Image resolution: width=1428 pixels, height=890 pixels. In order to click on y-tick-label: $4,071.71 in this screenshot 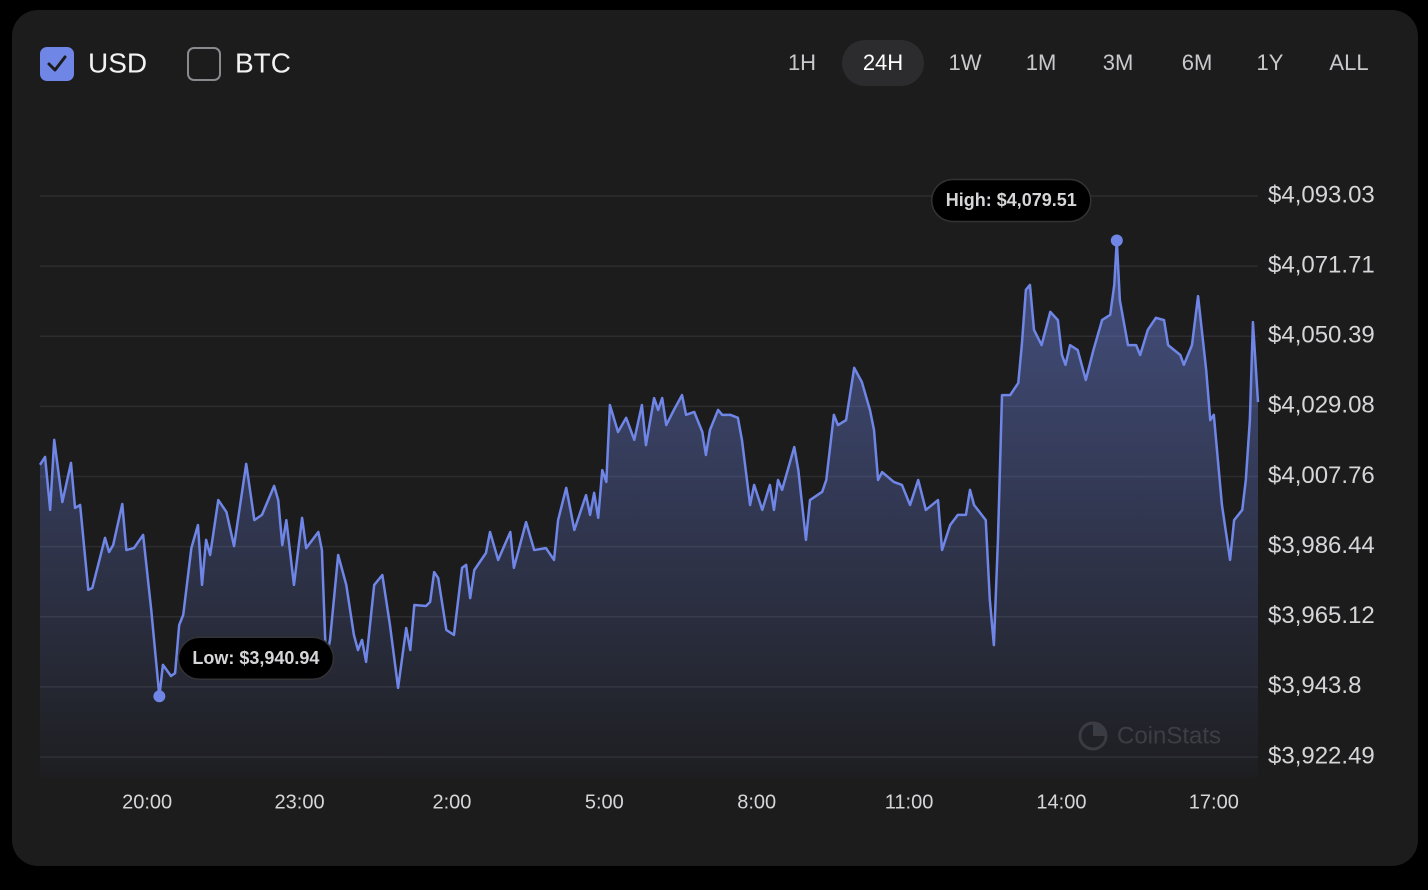, I will do `click(1321, 264)`.